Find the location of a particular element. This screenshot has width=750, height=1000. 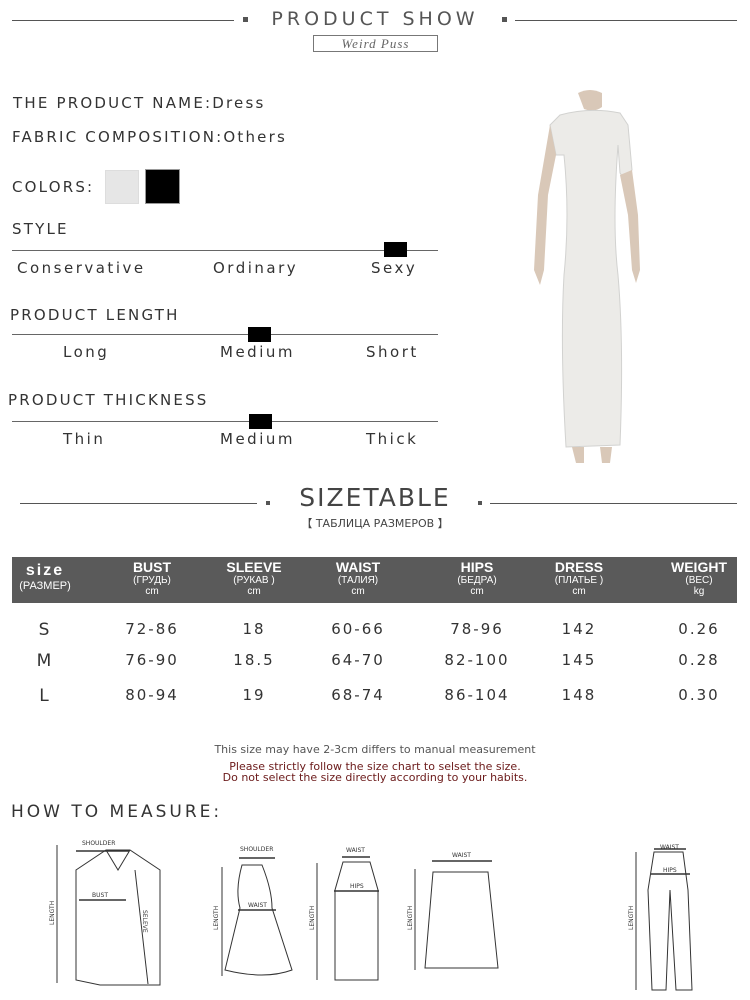

fabric-value: Others is located at coordinates (255, 137).